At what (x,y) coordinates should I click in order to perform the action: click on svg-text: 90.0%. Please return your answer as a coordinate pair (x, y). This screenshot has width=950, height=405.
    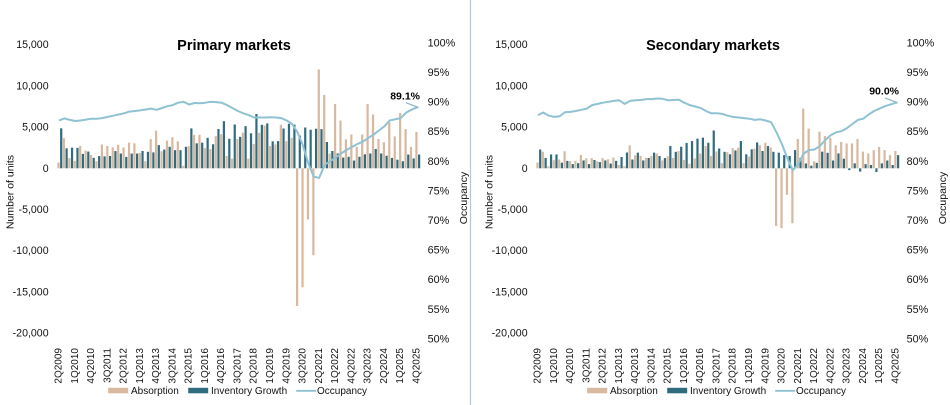
    Looking at the image, I should click on (884, 92).